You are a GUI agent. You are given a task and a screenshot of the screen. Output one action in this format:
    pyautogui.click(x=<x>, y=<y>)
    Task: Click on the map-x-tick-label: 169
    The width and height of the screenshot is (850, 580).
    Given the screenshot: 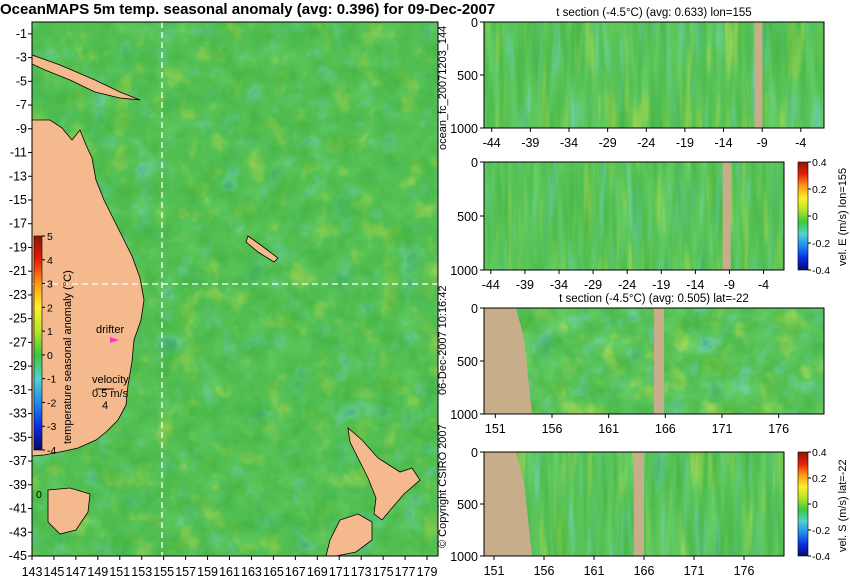 What is the action you would take?
    pyautogui.click(x=317, y=572)
    